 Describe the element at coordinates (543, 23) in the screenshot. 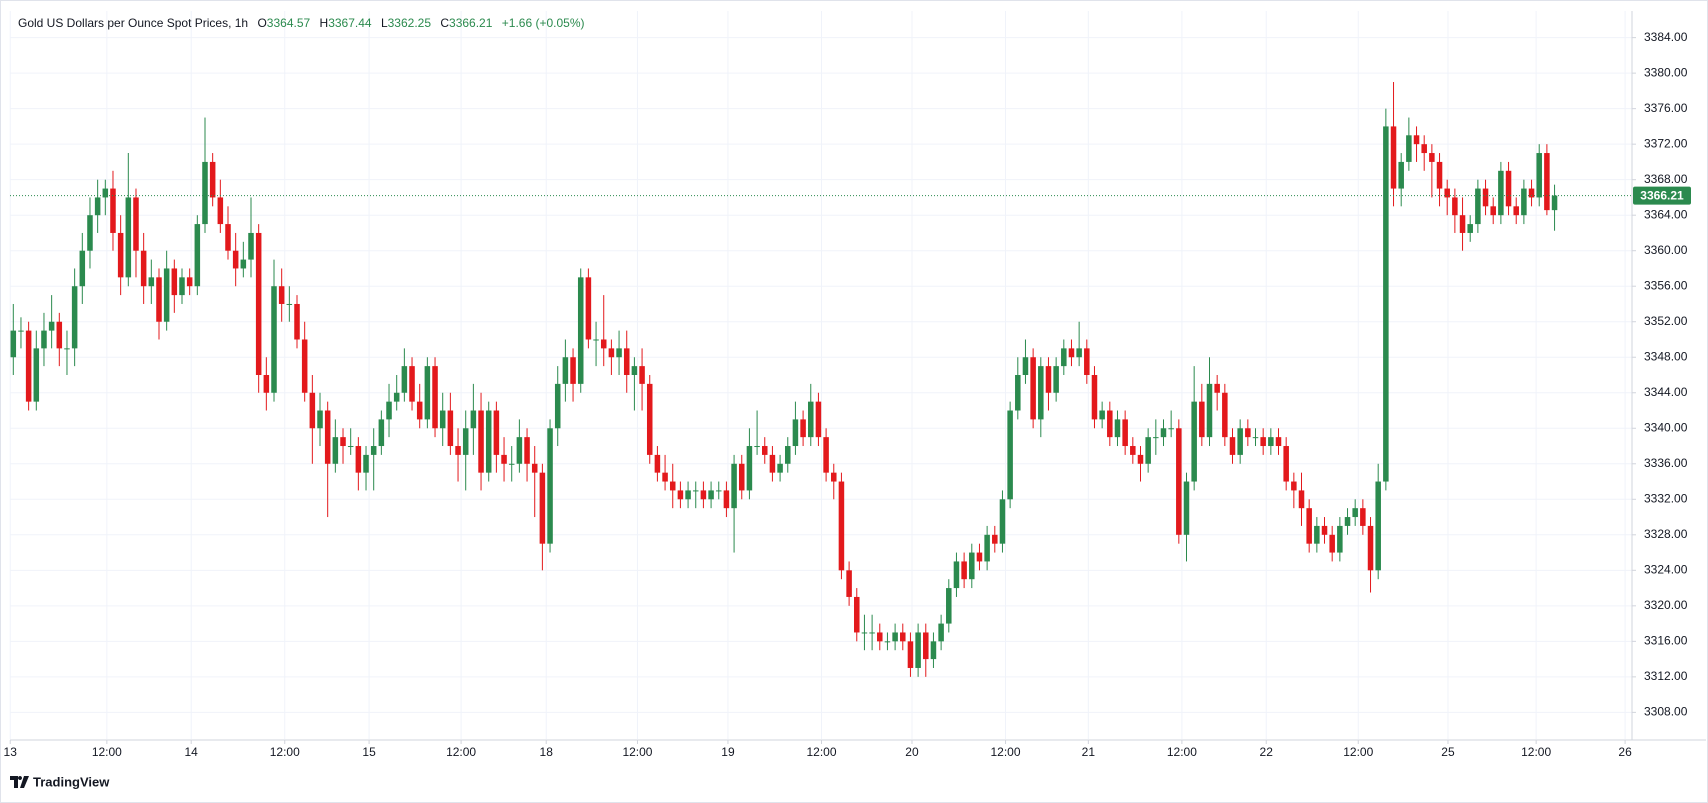

I see `price-change: +1.66 (+0.05%)` at that location.